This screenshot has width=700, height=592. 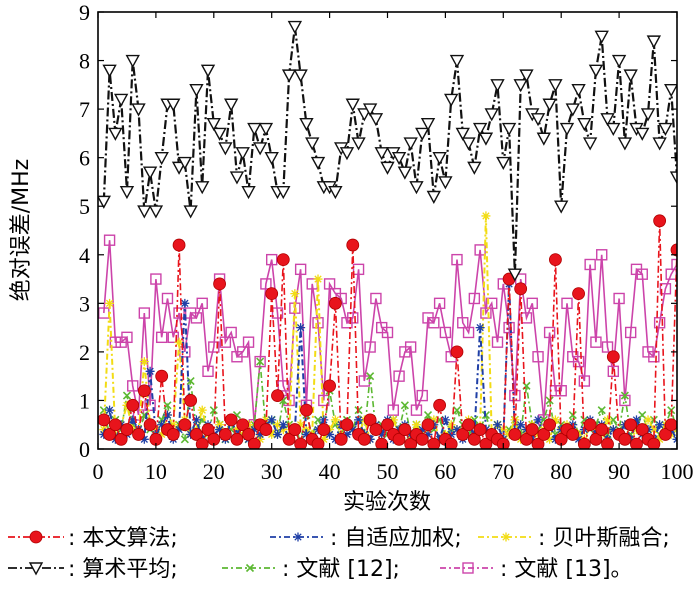 I want to click on x-tick-label: 100, so click(x=677, y=471).